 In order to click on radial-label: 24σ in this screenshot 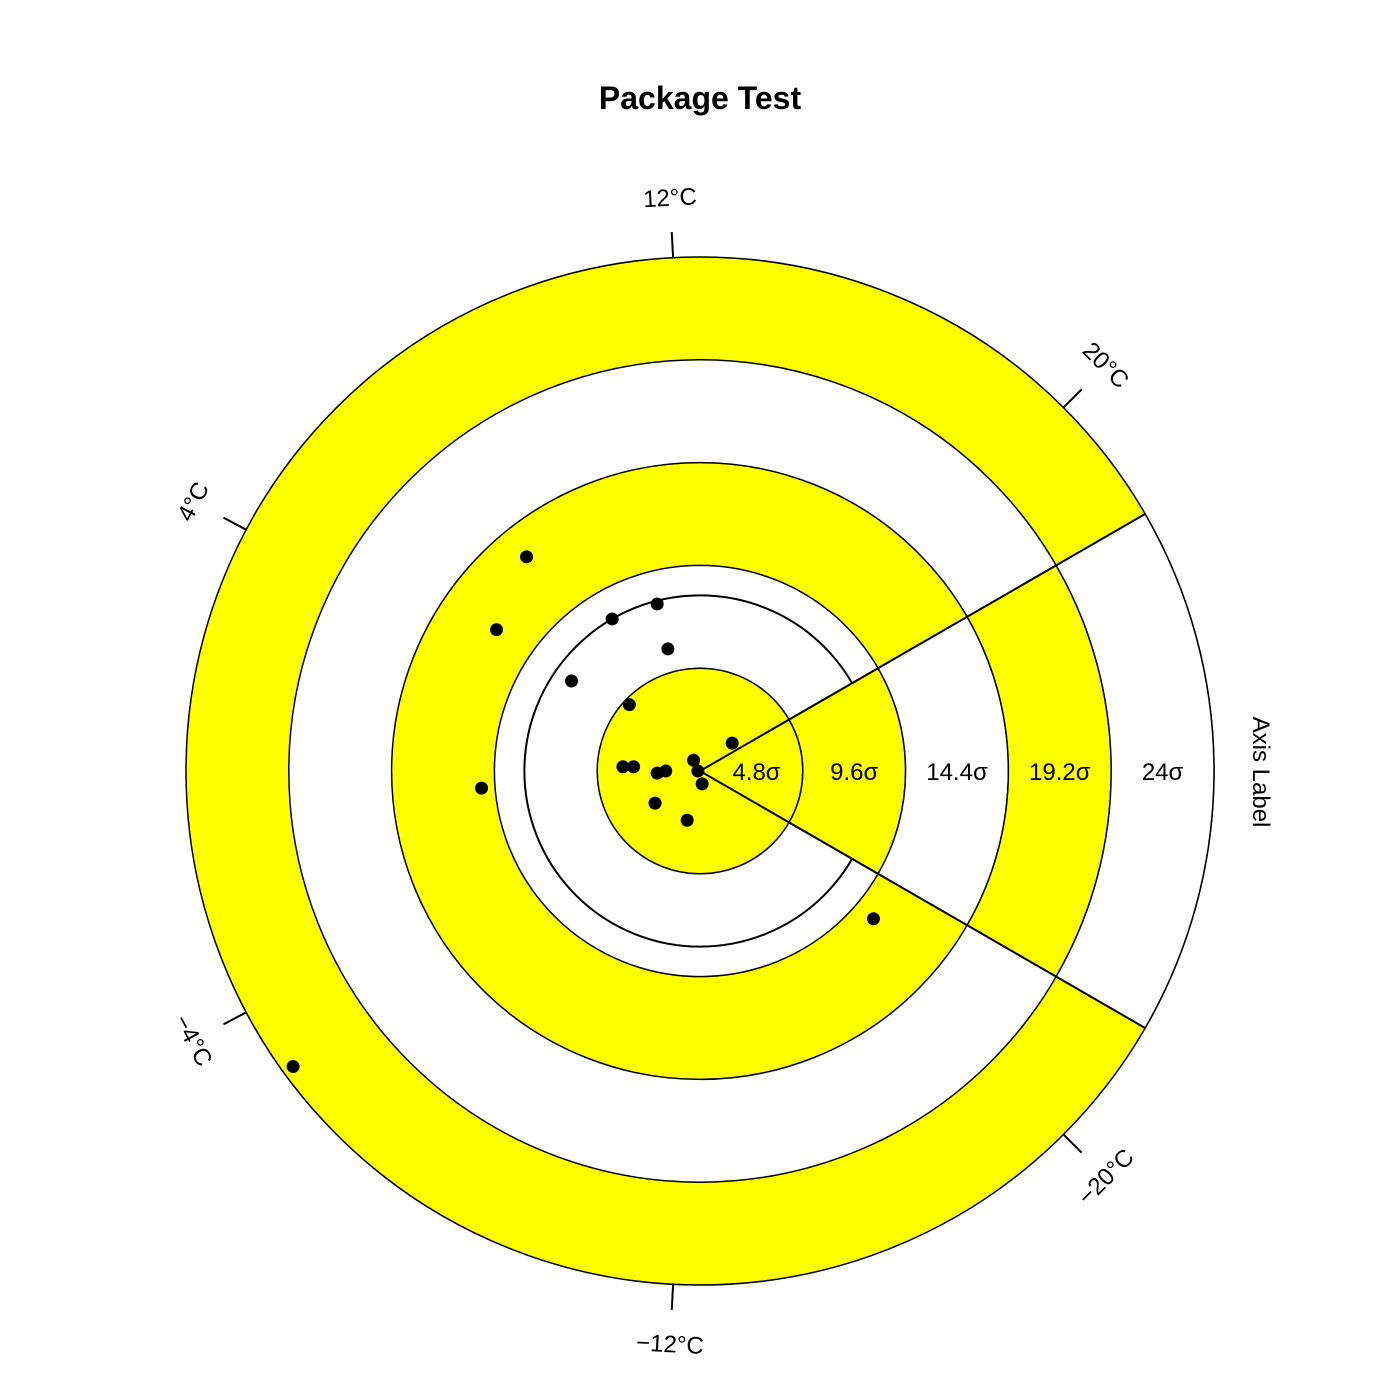, I will do `click(1163, 772)`.